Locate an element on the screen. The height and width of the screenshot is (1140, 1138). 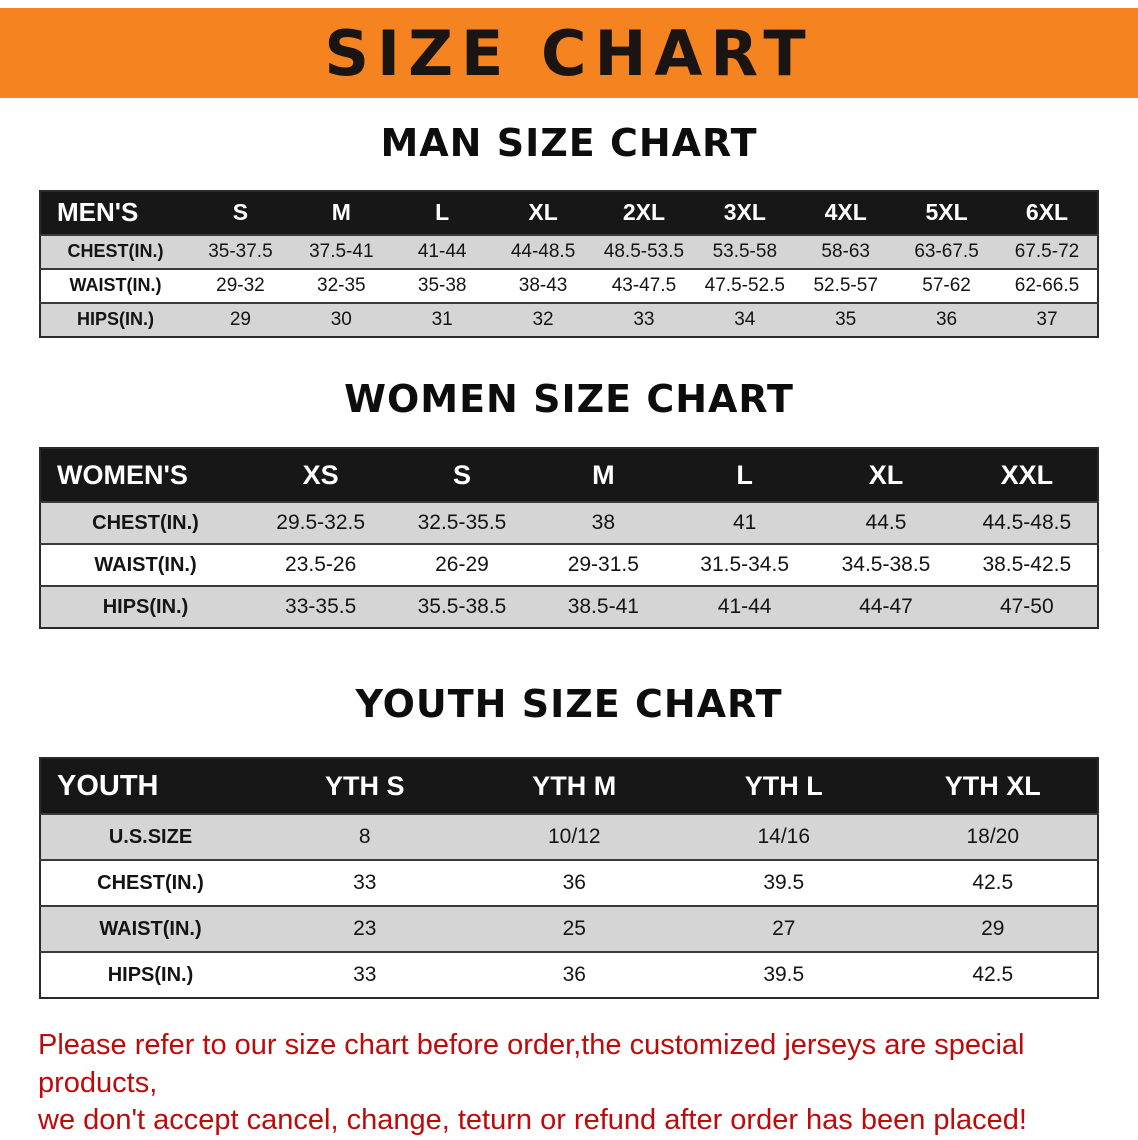
value-cell: 35-37.5 is located at coordinates (240, 251).